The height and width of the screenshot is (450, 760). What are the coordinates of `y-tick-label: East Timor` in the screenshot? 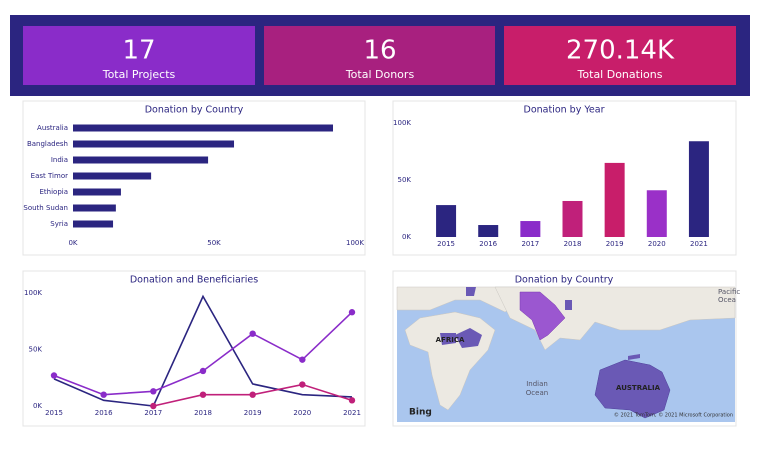 It's located at (49, 176).